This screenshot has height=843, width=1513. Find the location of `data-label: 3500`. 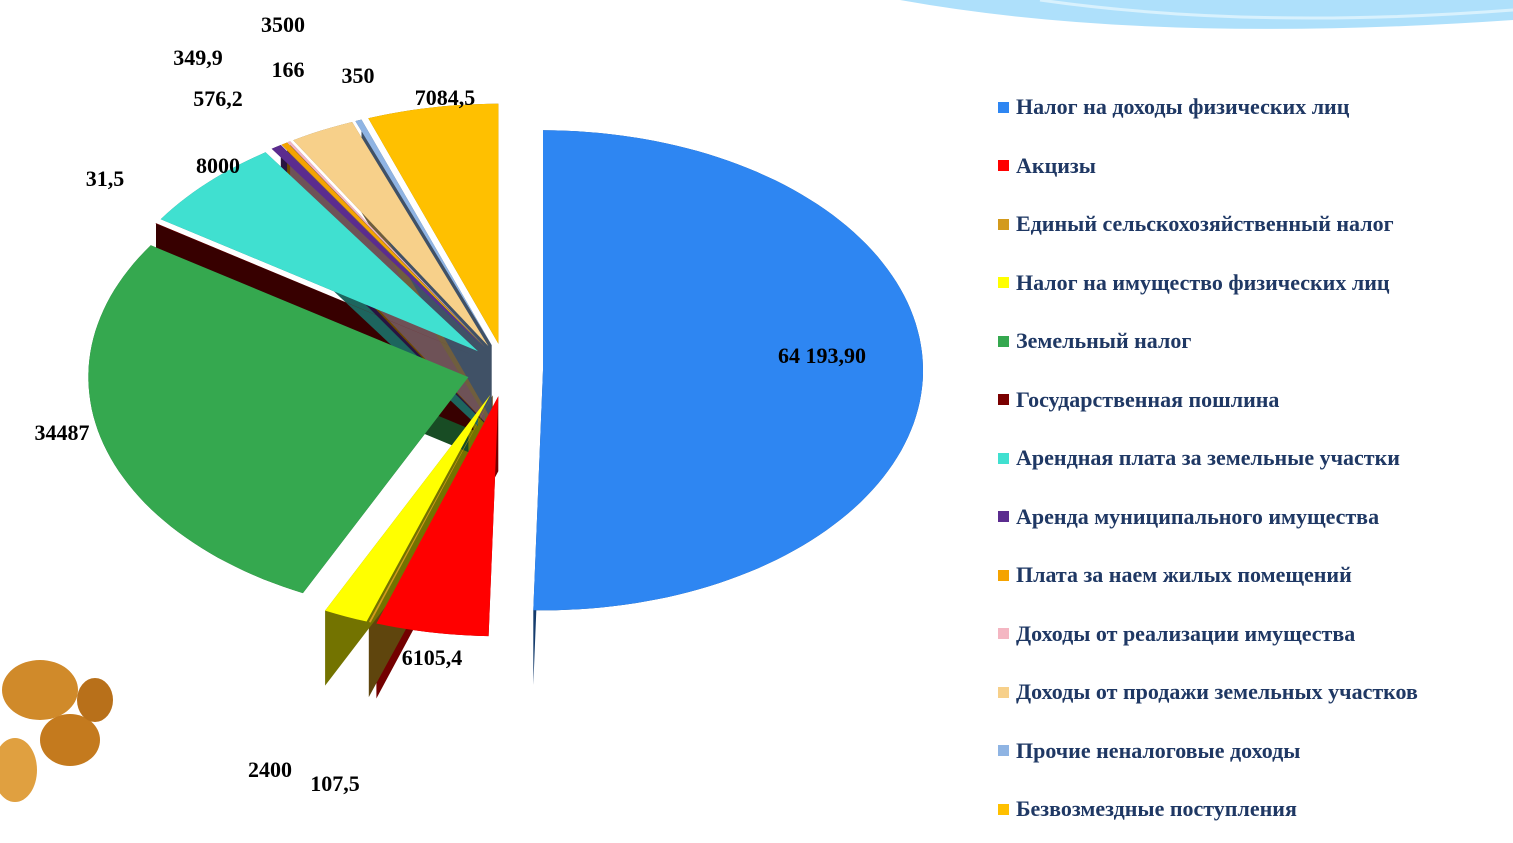

data-label: 3500 is located at coordinates (283, 24).